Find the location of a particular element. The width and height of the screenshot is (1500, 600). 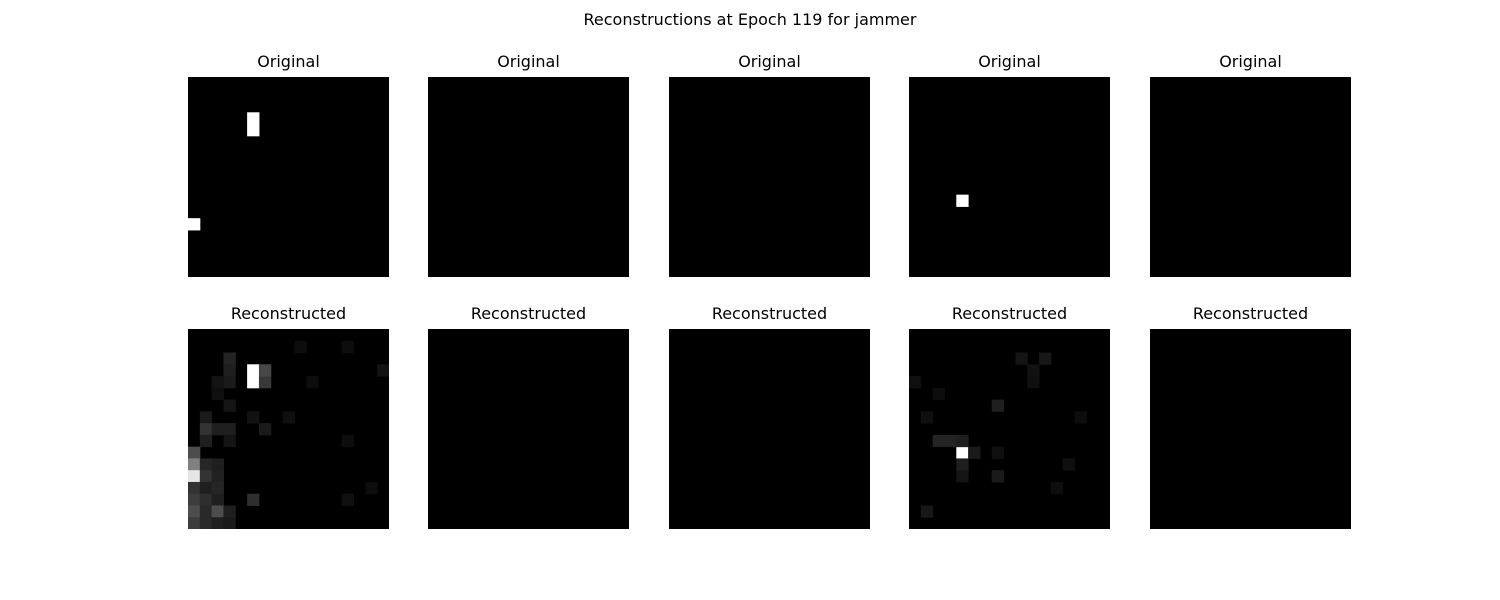

figure-title: Reconstructions at Epoch 119 for jammer is located at coordinates (750, 19).